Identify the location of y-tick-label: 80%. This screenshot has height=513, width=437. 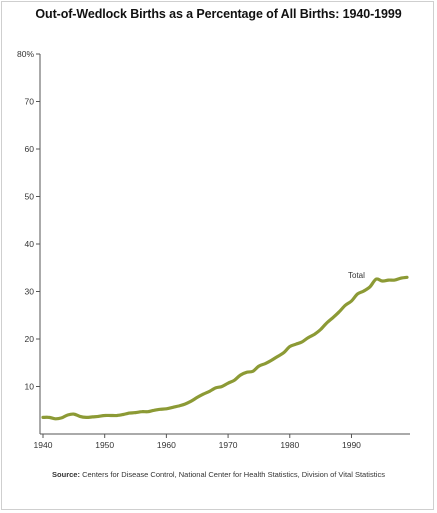
(25, 54).